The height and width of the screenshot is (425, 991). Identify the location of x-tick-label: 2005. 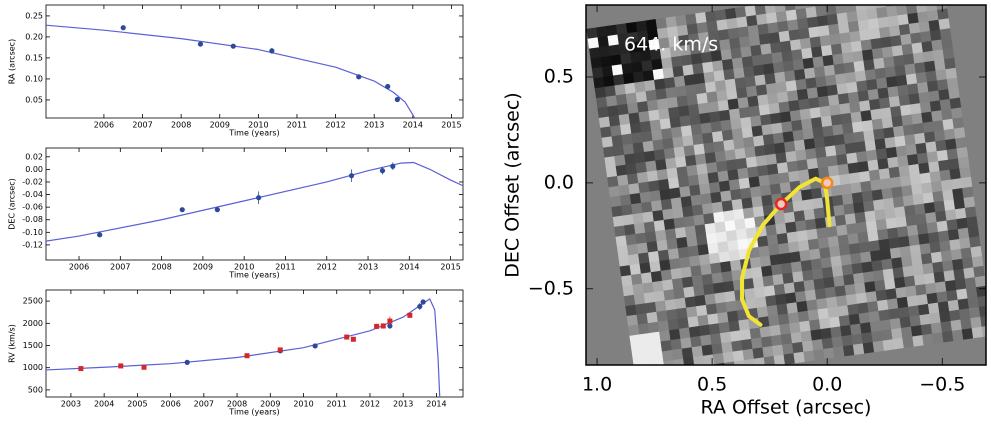
(137, 404).